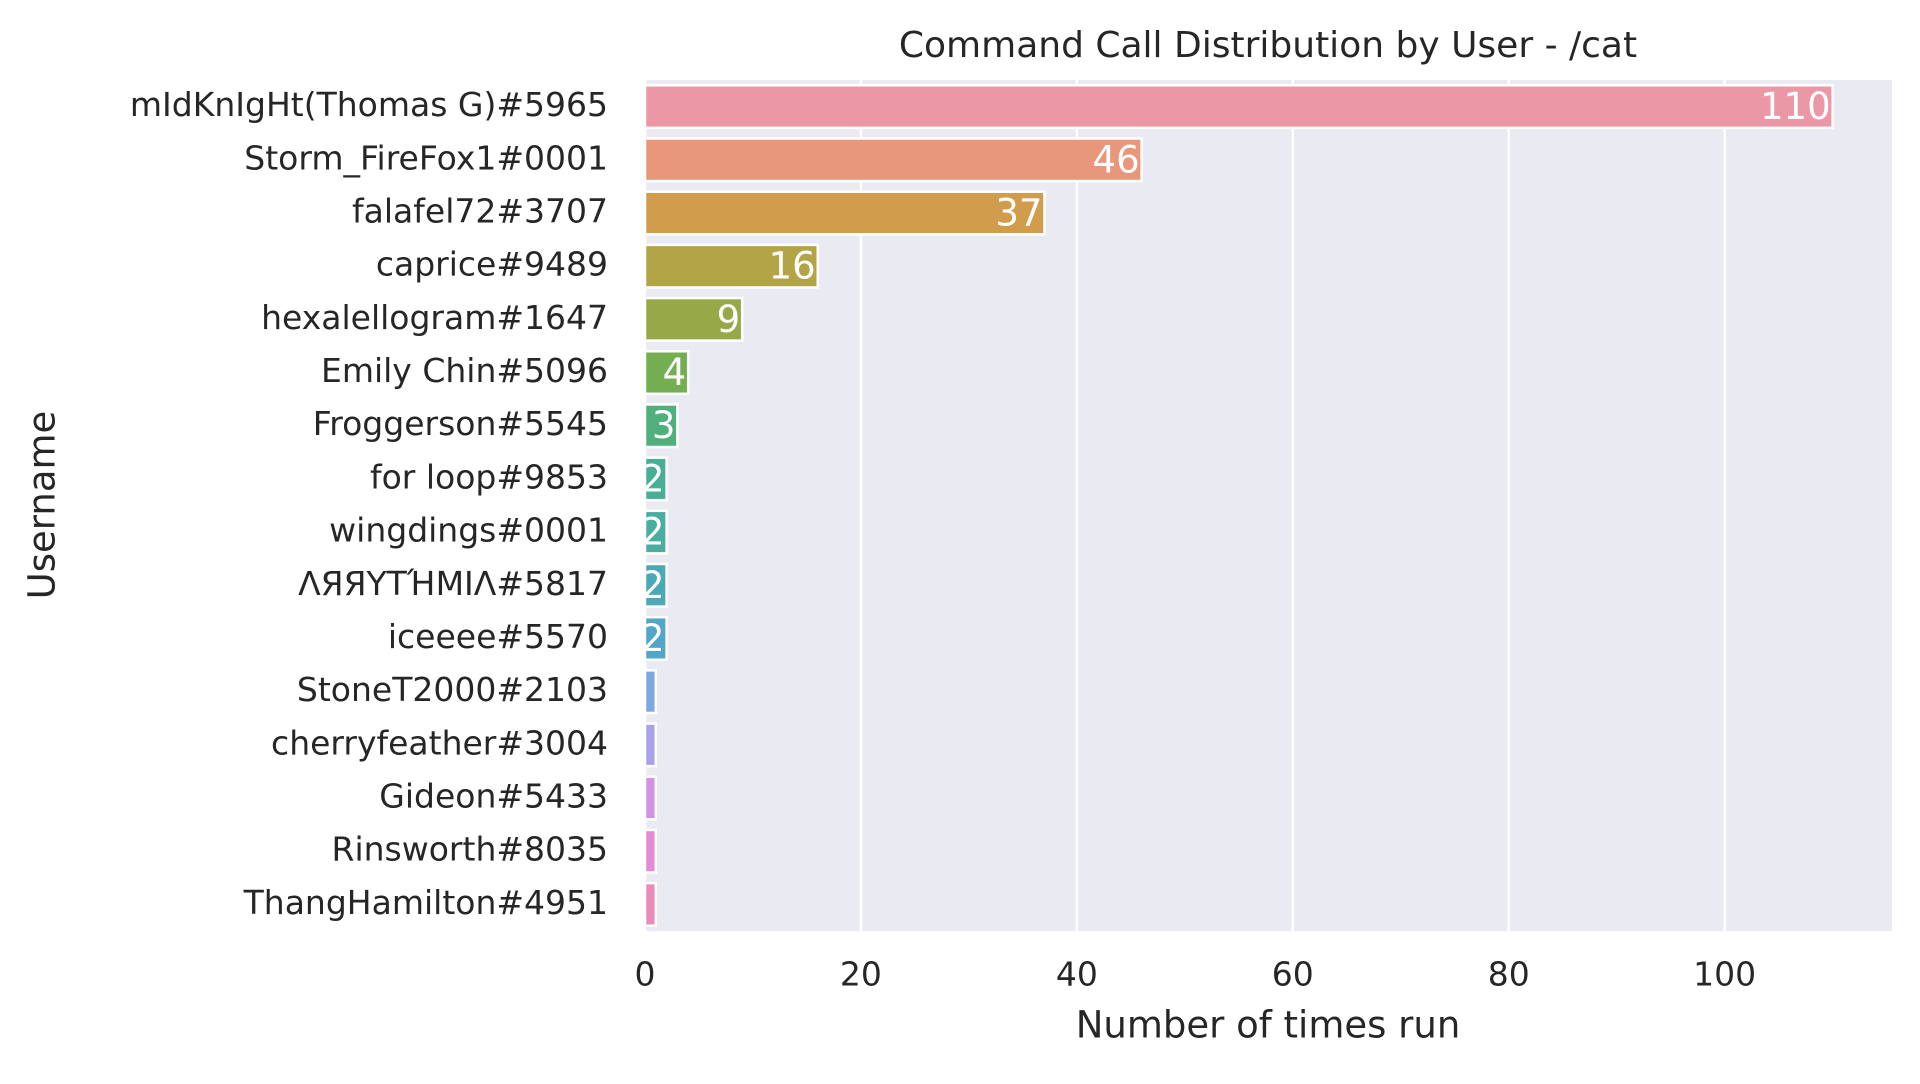 This screenshot has height=1084, width=1920. Describe the element at coordinates (1077, 974) in the screenshot. I see `x-tick-label: 40` at that location.